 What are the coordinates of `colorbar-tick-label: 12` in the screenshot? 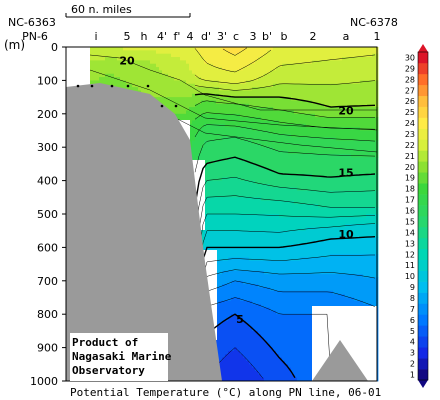 It's located at (410, 254).